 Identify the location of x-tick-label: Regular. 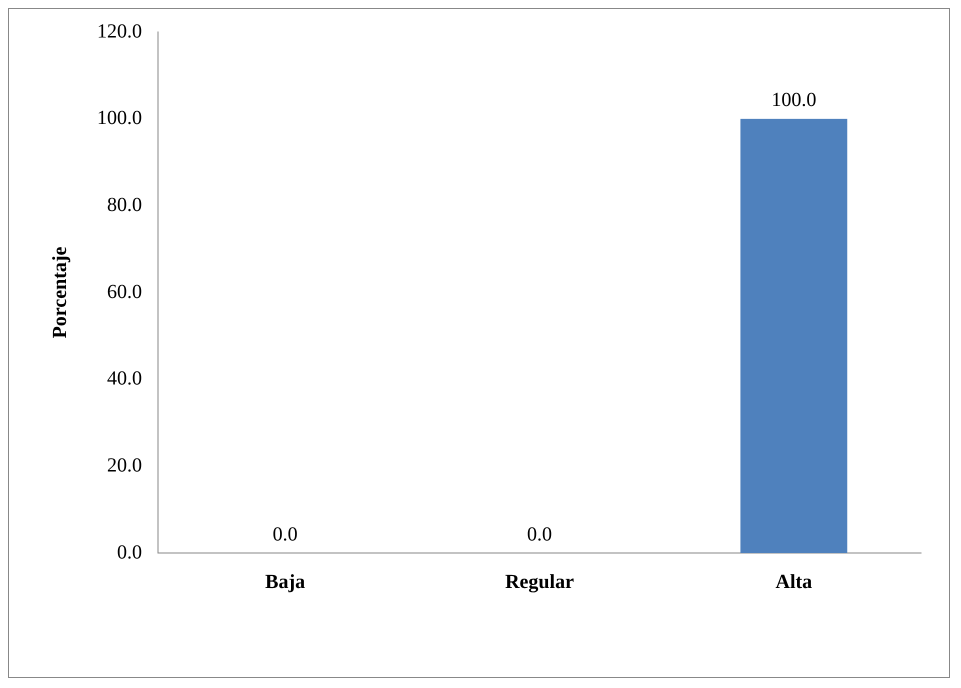
(539, 582).